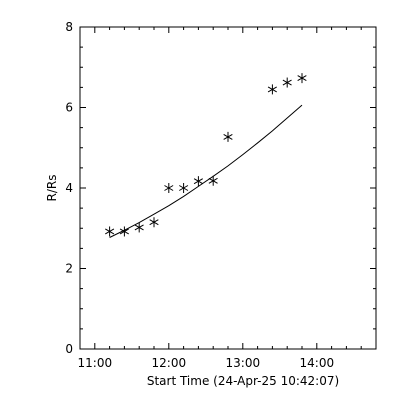 This screenshot has width=400, height=400. What do you see at coordinates (69, 108) in the screenshot?
I see `y-tick-label: 6` at bounding box center [69, 108].